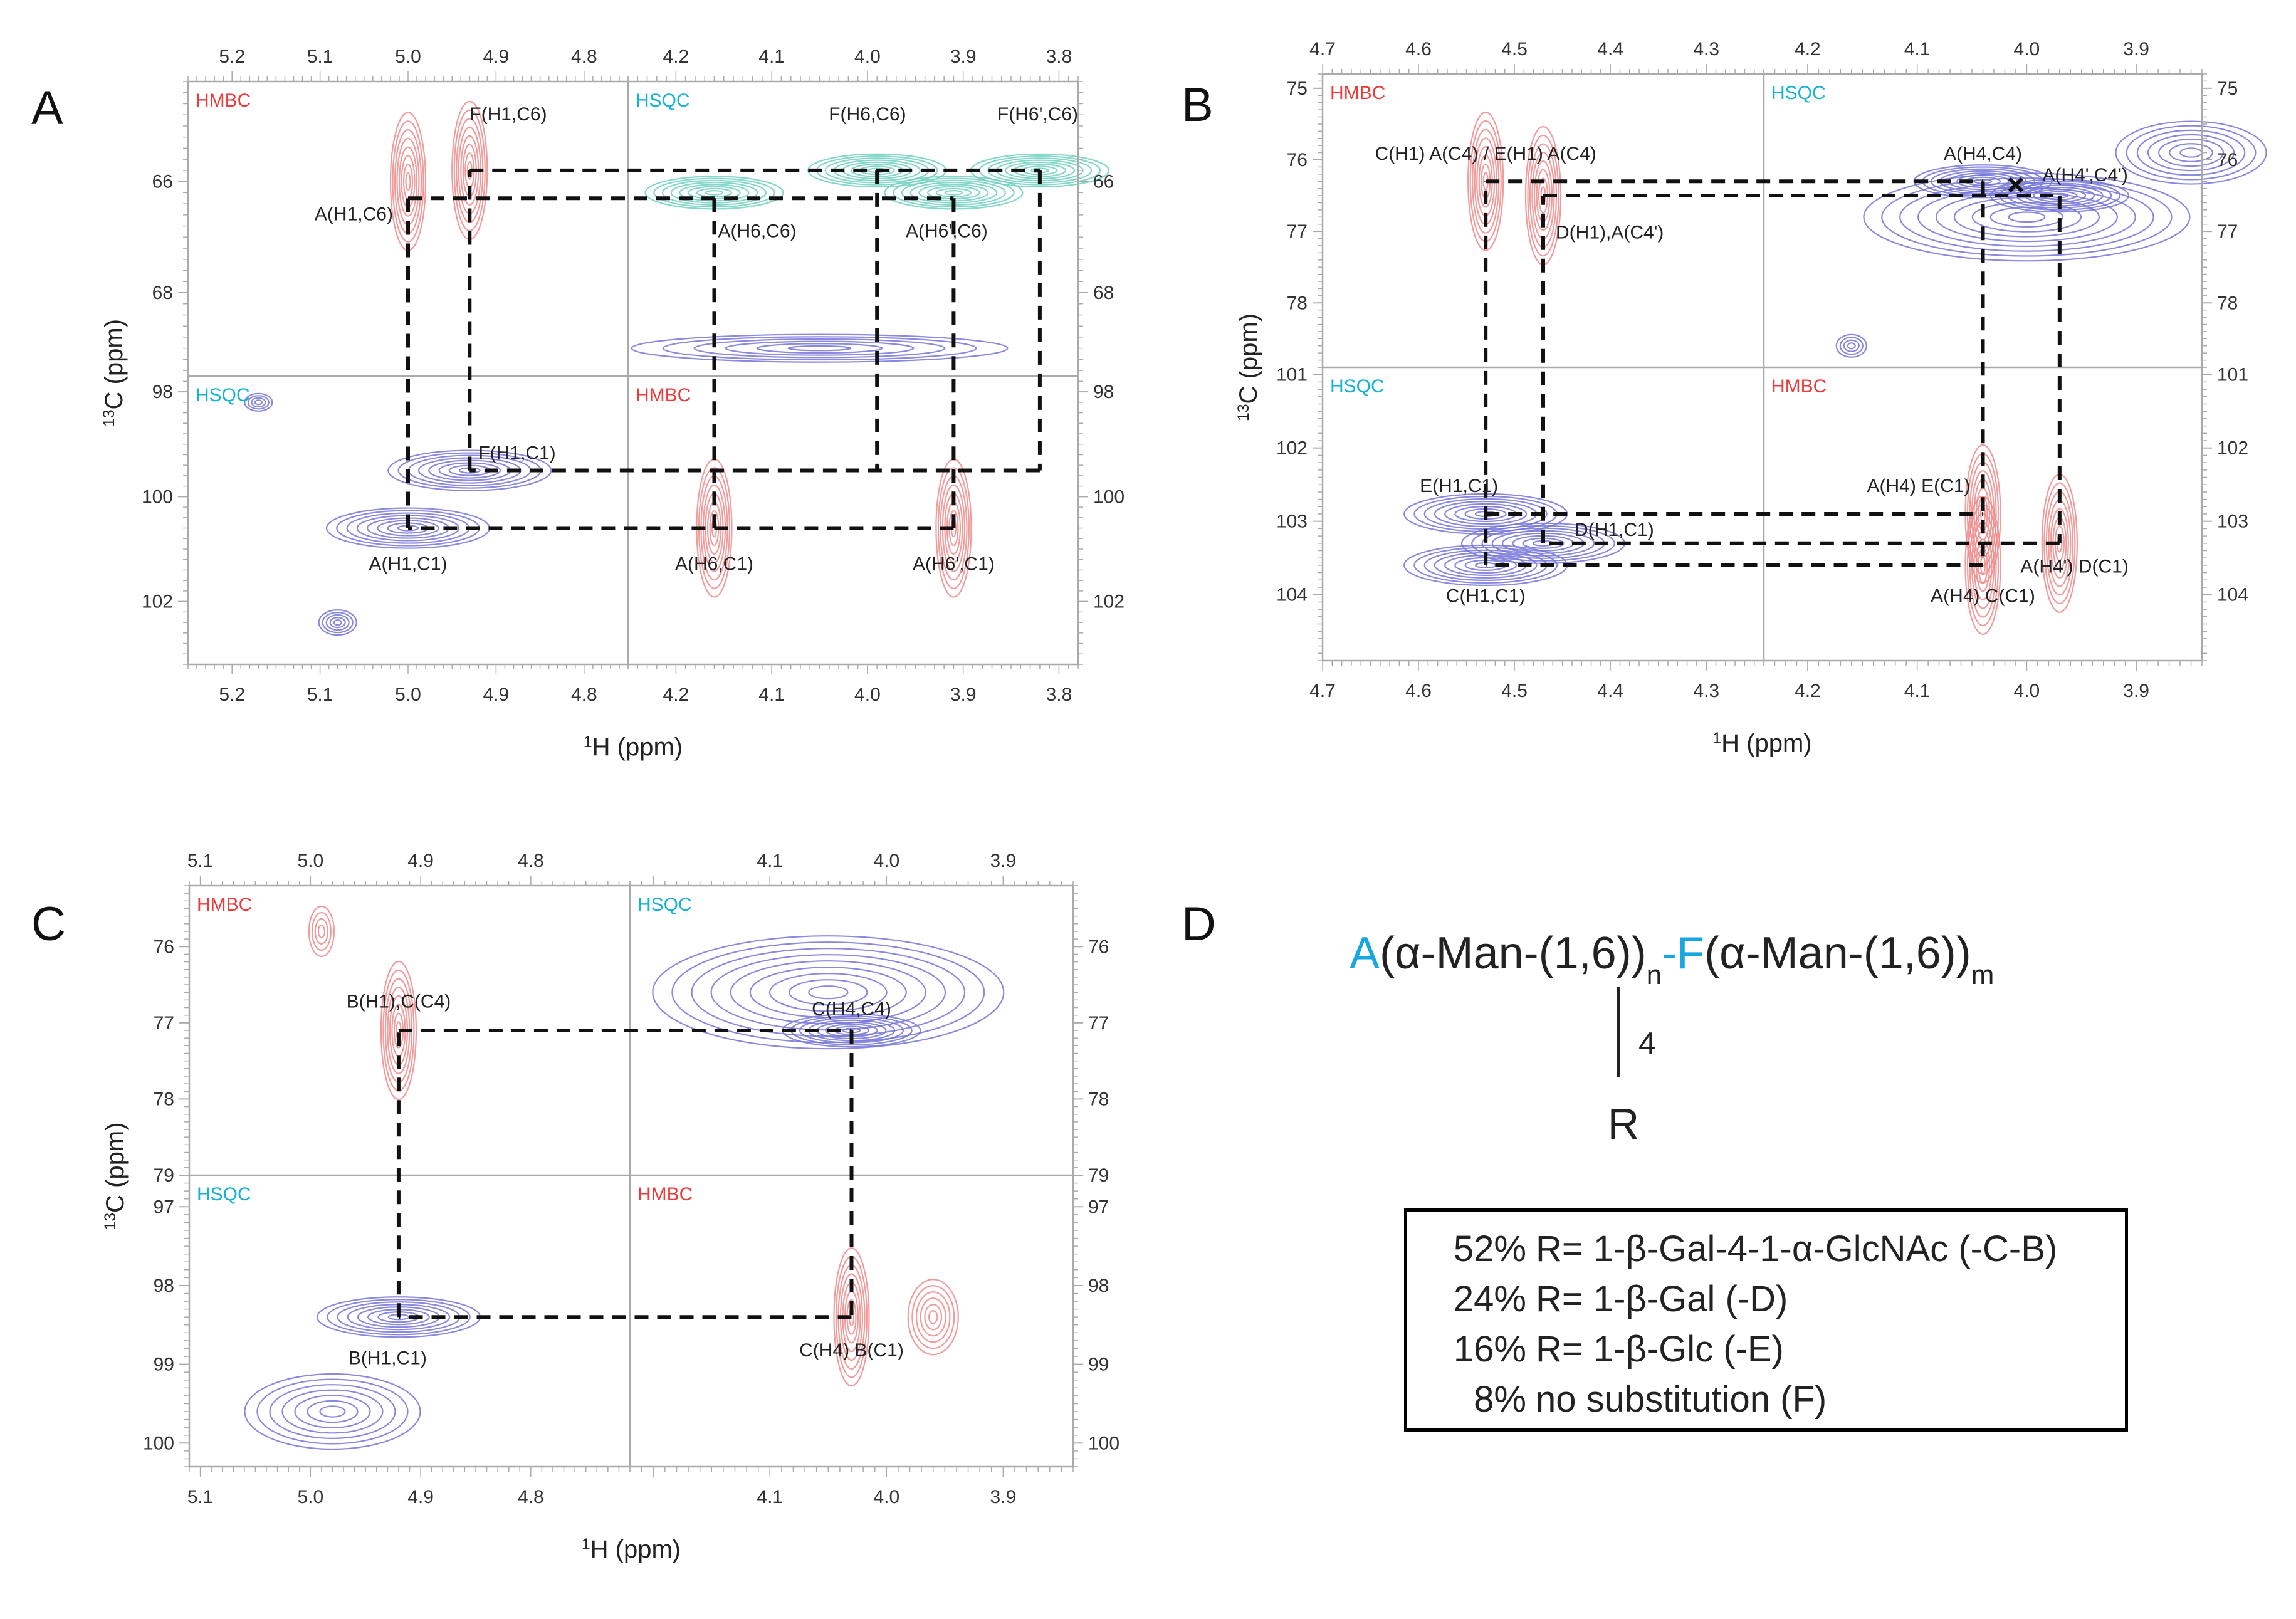 The height and width of the screenshot is (1619, 2296). I want to click on y-tick-label: 99, so click(164, 1364).